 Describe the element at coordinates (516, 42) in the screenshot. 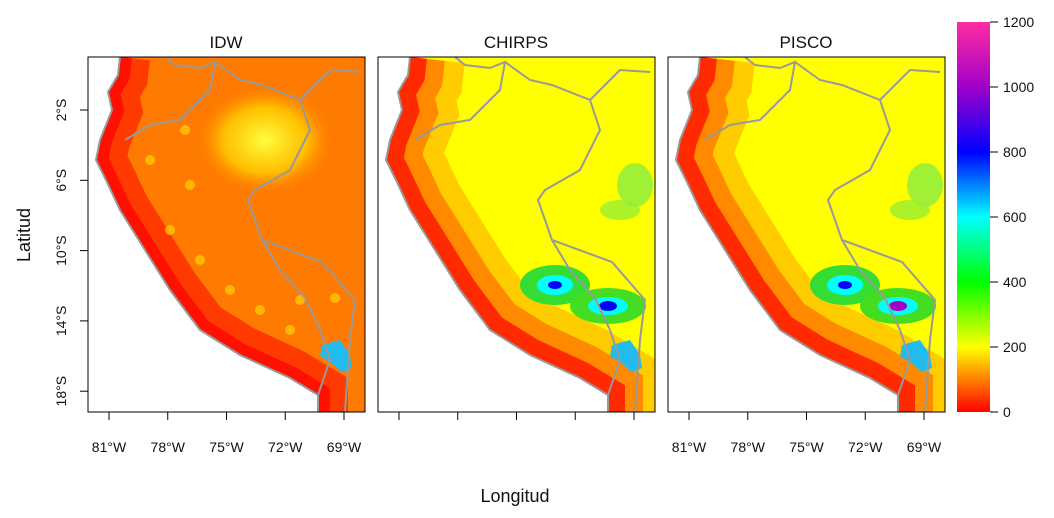

I see `panel-title: CHIRPS` at that location.